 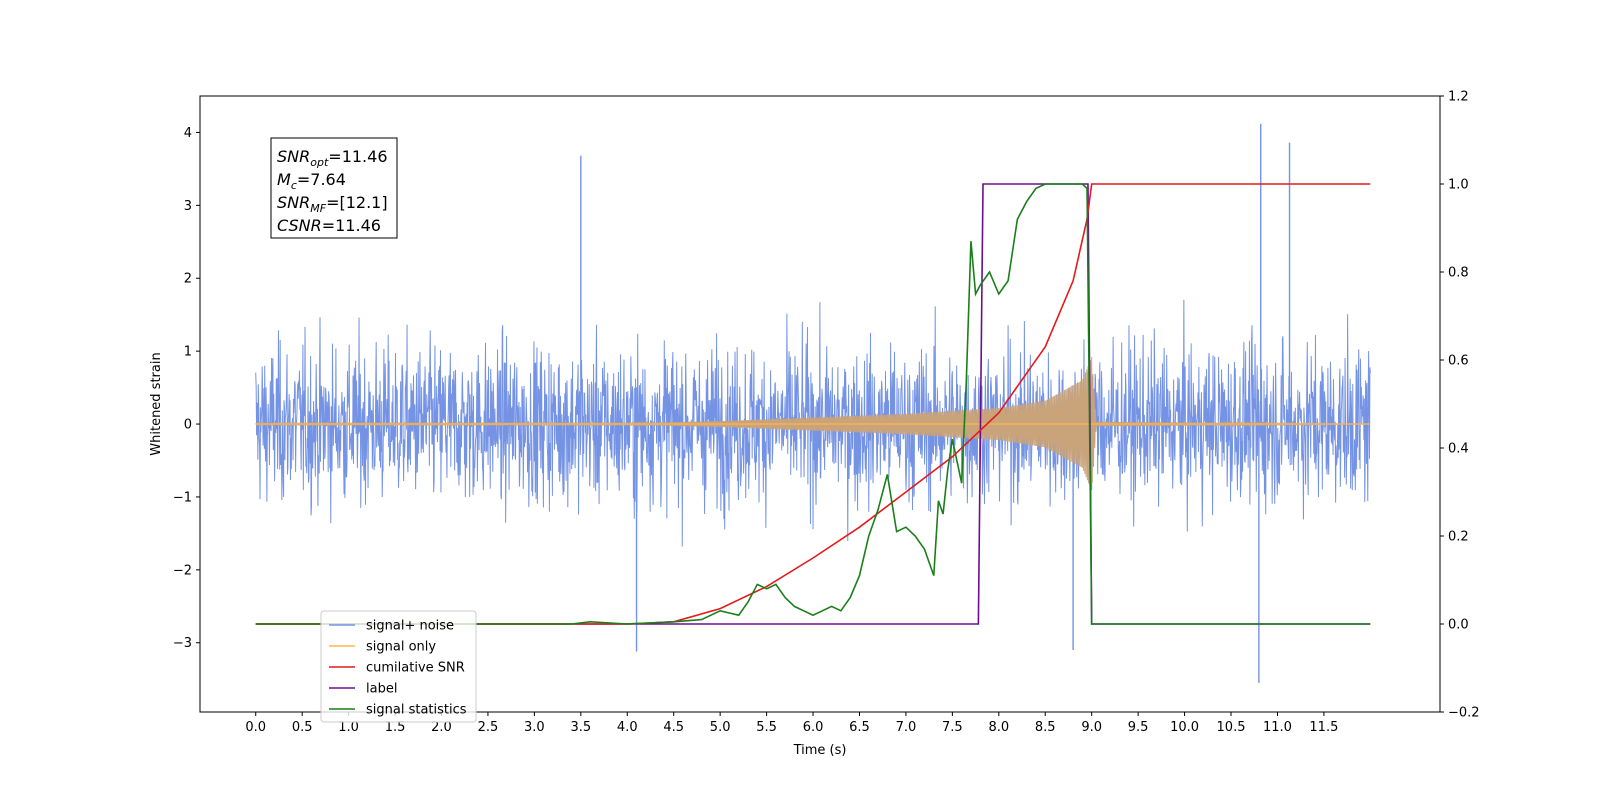 I want to click on x-tick-label: 2.0, so click(x=441, y=727).